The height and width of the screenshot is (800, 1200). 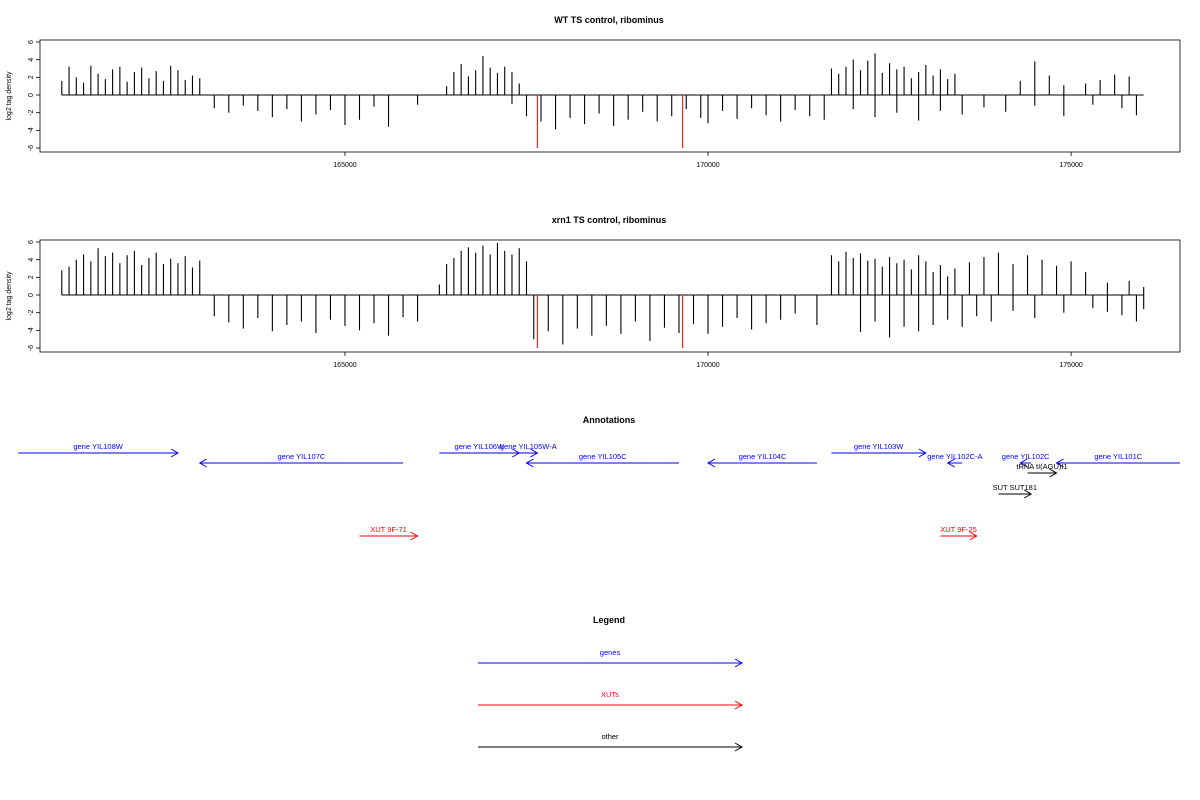 I want to click on annotation-feature: gene YIL105C, so click(x=602, y=460).